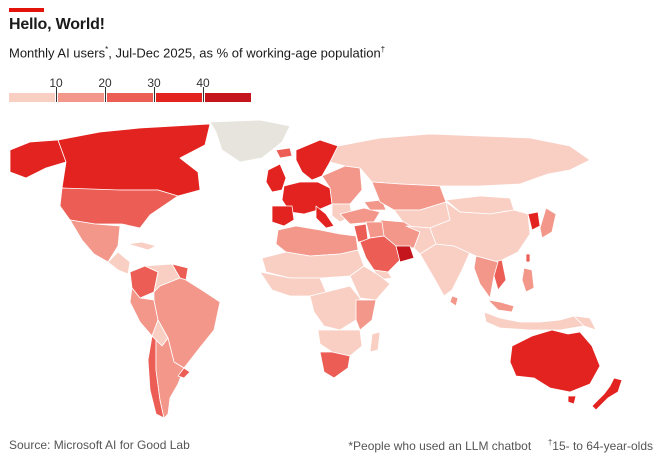 Image resolution: width=661 pixels, height=464 pixels. Describe the element at coordinates (335, 365) in the screenshot. I see `region-south-africa` at that location.